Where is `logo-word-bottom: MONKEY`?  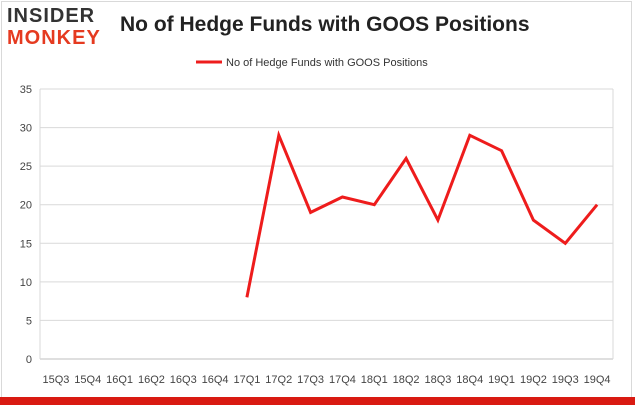 logo-word-bottom: MONKEY is located at coordinates (54, 38).